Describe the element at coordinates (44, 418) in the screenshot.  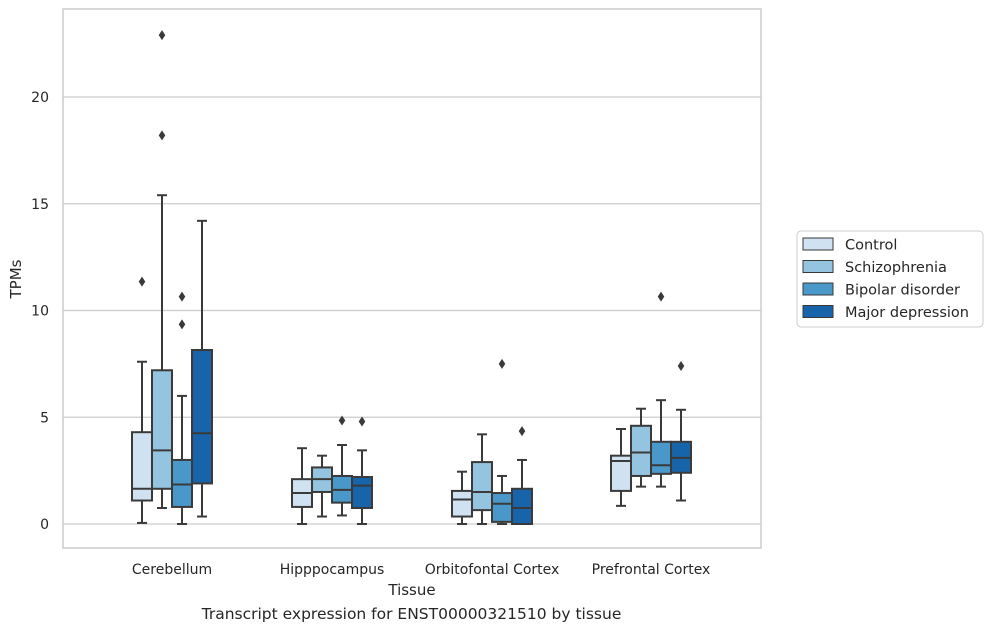
I see `y-tick-label: 5` at that location.